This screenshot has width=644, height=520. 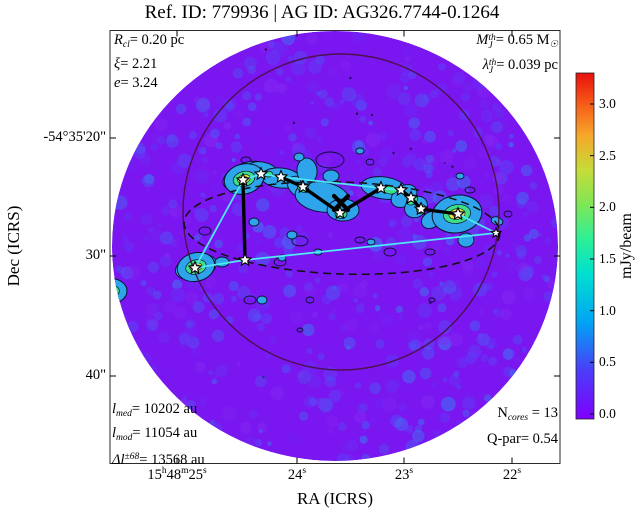 What do you see at coordinates (297, 474) in the screenshot?
I see `x-tick-label: 24s` at bounding box center [297, 474].